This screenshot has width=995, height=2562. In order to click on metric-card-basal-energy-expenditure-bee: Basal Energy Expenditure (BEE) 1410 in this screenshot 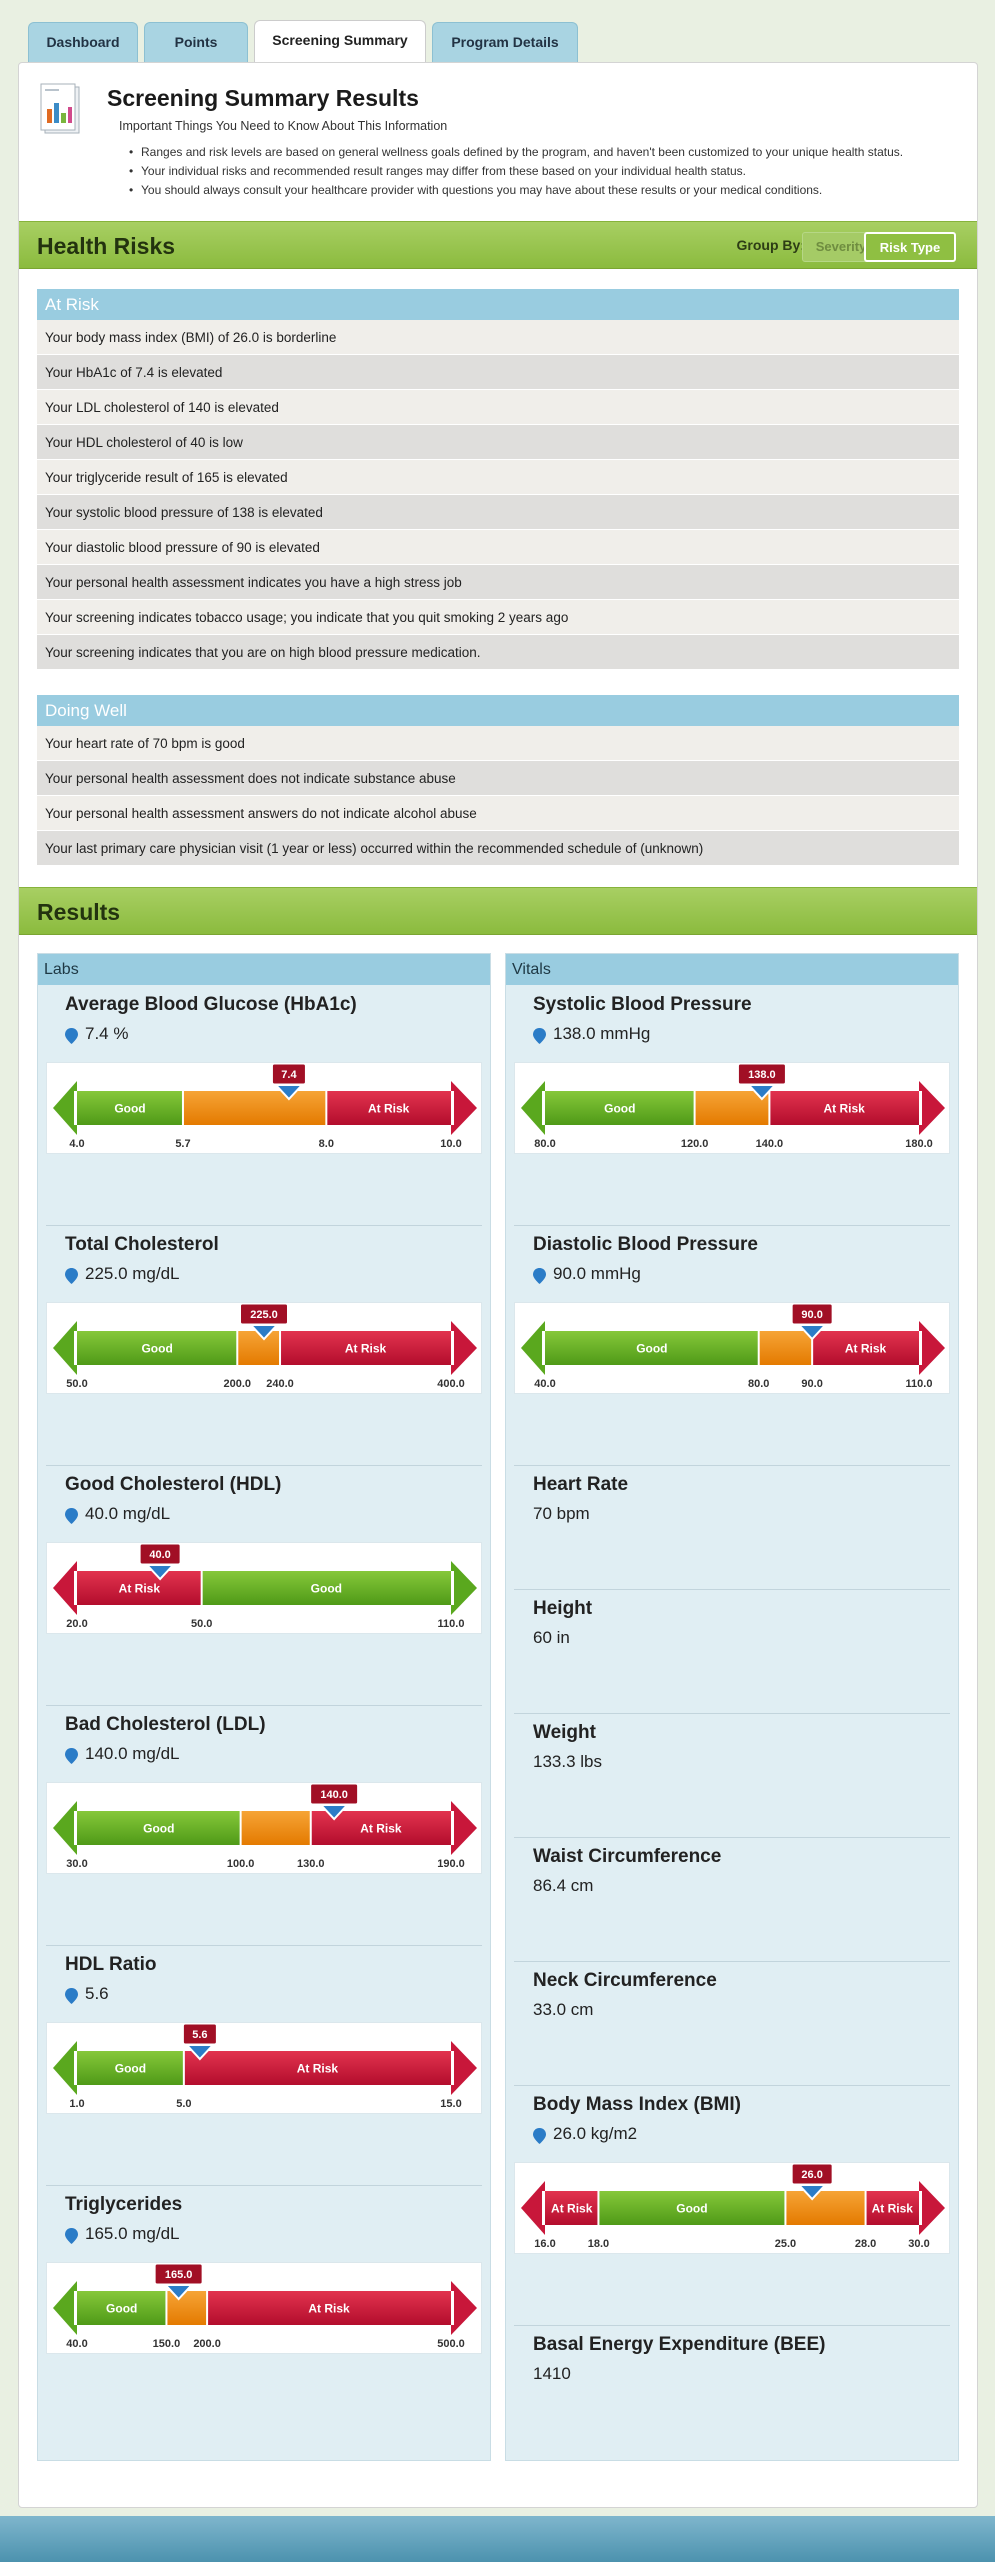, I will do `click(732, 2386)`.